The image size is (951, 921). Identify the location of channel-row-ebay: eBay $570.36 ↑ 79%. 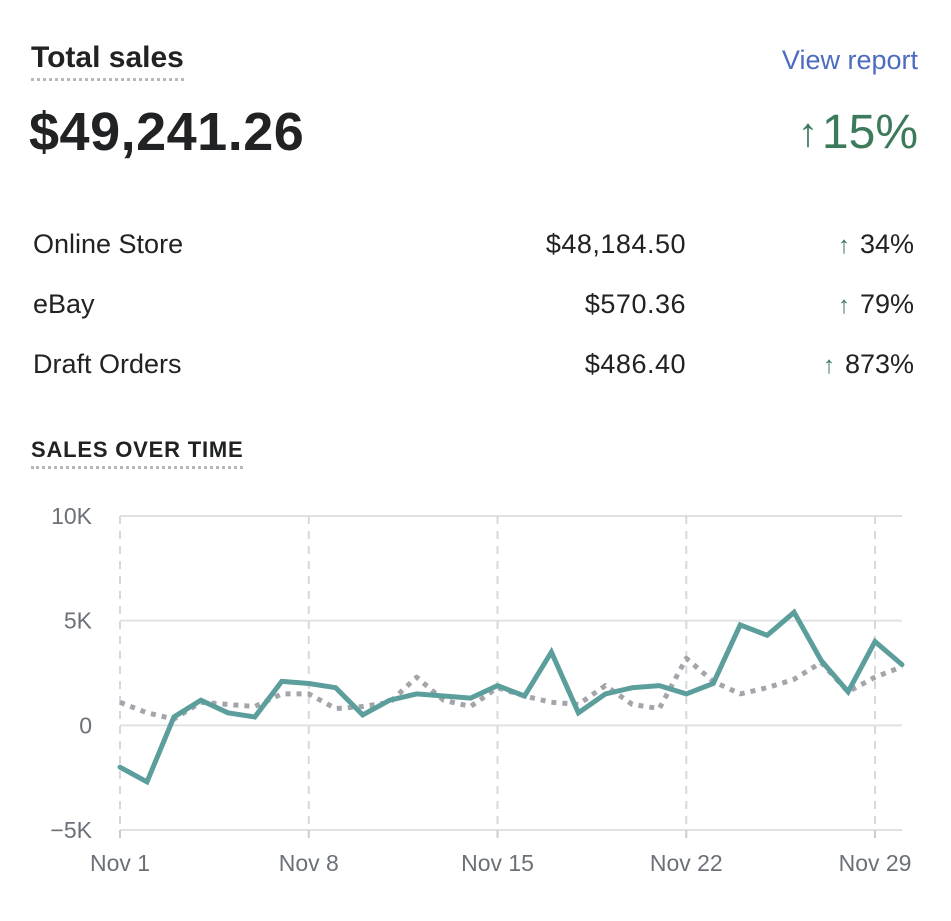
(473, 304).